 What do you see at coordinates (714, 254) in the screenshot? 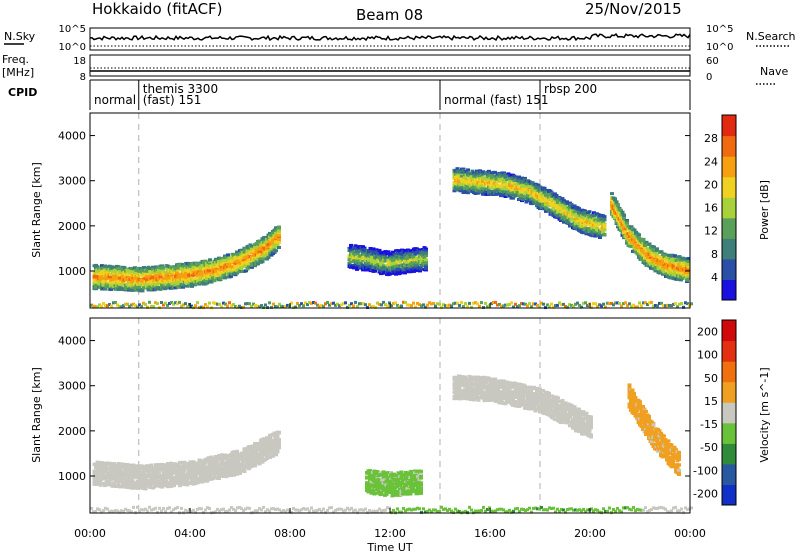
I see `power-colorbar-tick: 8` at bounding box center [714, 254].